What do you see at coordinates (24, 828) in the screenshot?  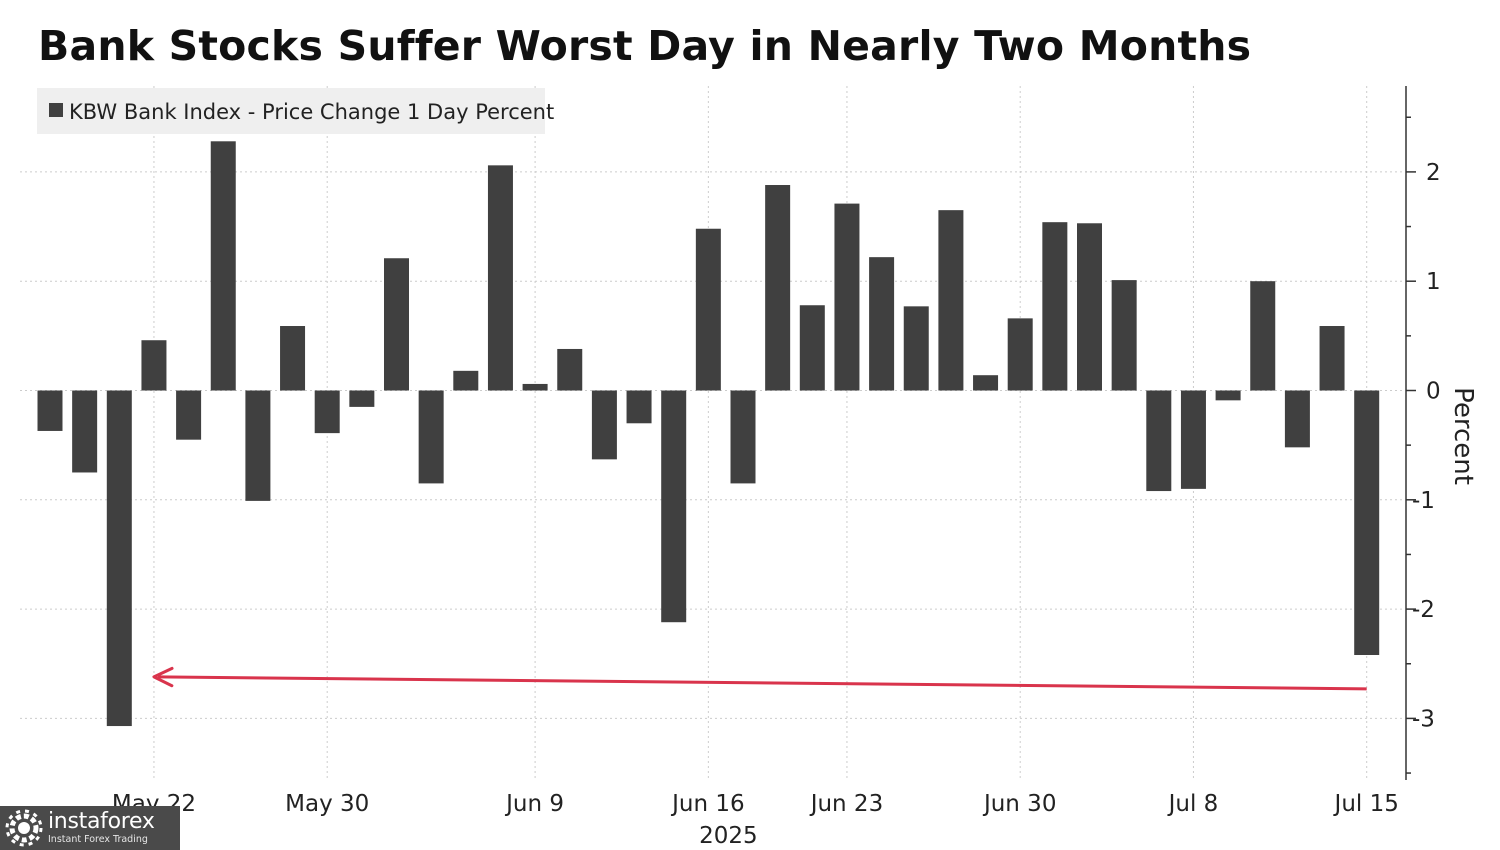 I see `gear-logo-icon` at bounding box center [24, 828].